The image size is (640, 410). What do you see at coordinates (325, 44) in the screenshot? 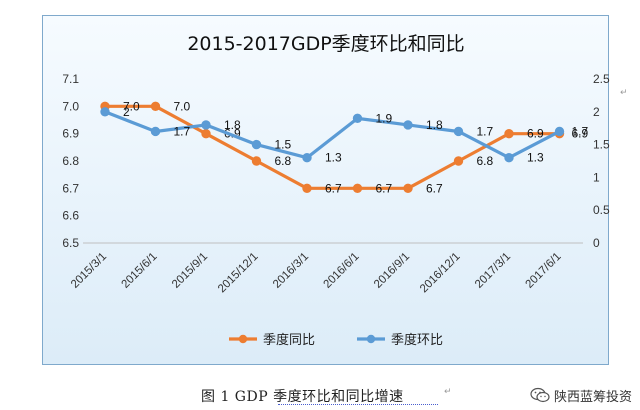
I see `chart-title: 2015-2017GDP季度环比和同比` at bounding box center [325, 44].